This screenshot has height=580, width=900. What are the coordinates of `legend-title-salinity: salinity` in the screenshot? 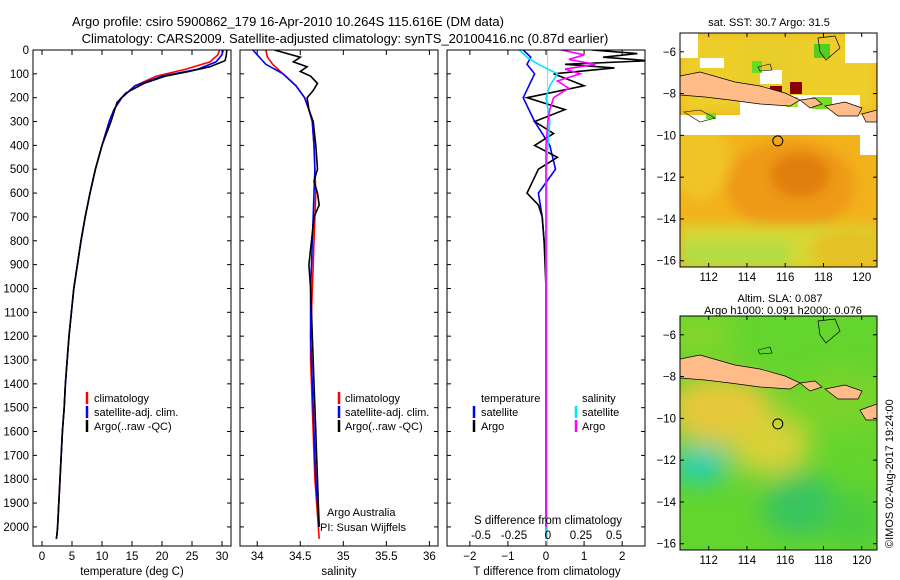 It's located at (599, 399).